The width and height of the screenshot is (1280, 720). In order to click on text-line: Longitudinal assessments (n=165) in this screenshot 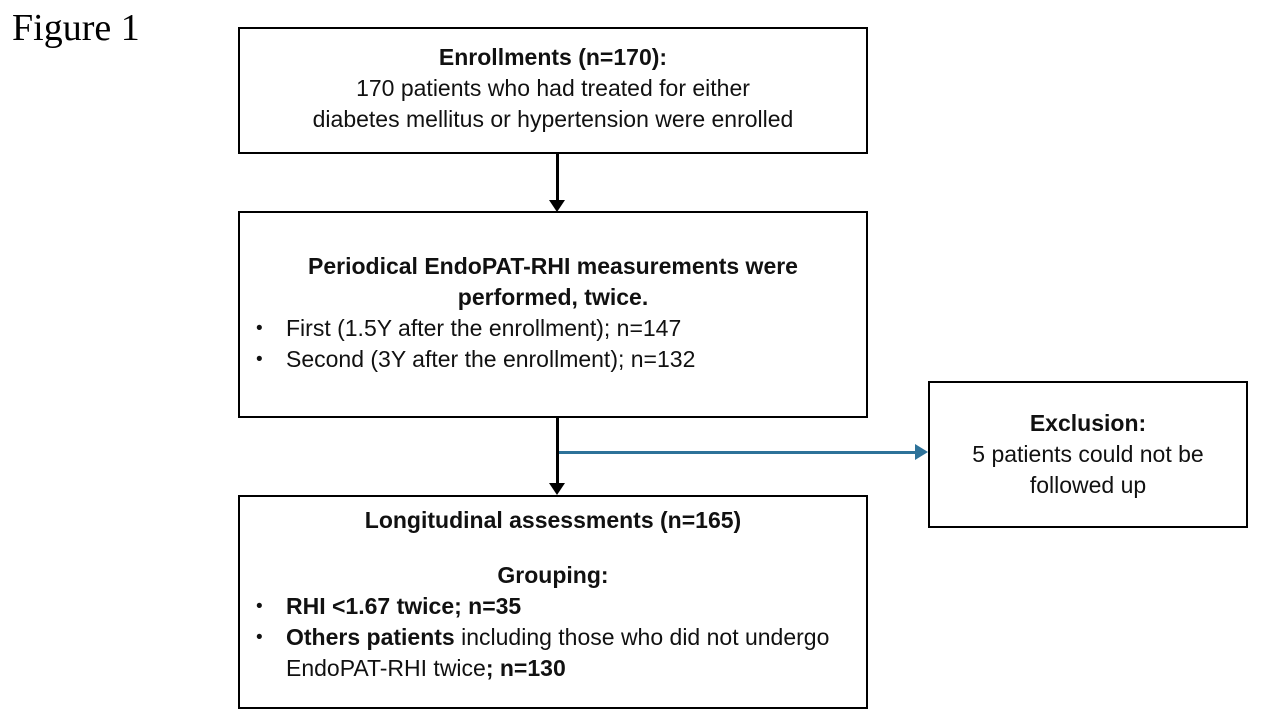, I will do `click(553, 520)`.